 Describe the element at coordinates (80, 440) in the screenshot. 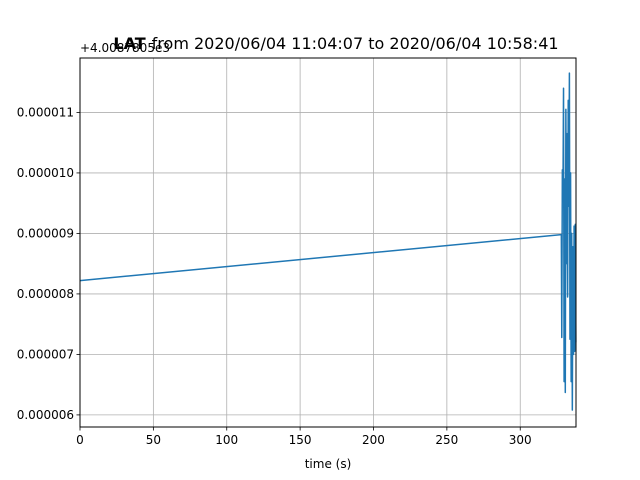

I see `x-tick-label: 0` at that location.